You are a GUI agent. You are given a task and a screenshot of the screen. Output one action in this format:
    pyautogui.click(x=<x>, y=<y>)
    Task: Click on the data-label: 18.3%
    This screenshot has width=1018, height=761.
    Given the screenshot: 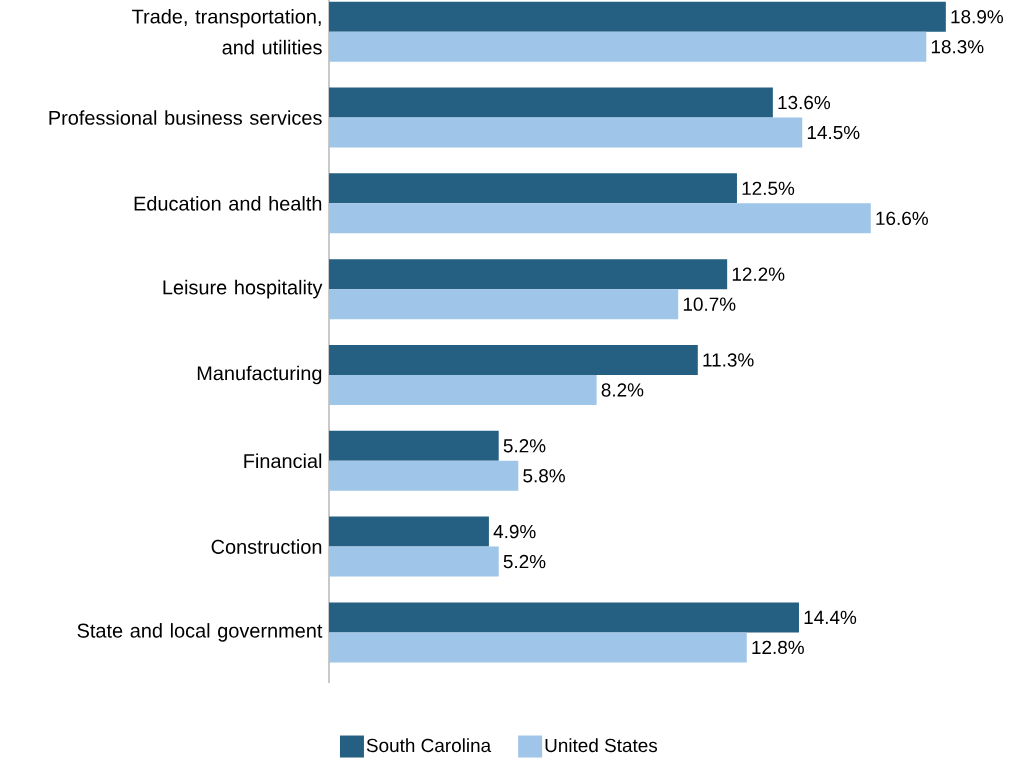 What is the action you would take?
    pyautogui.click(x=957, y=47)
    